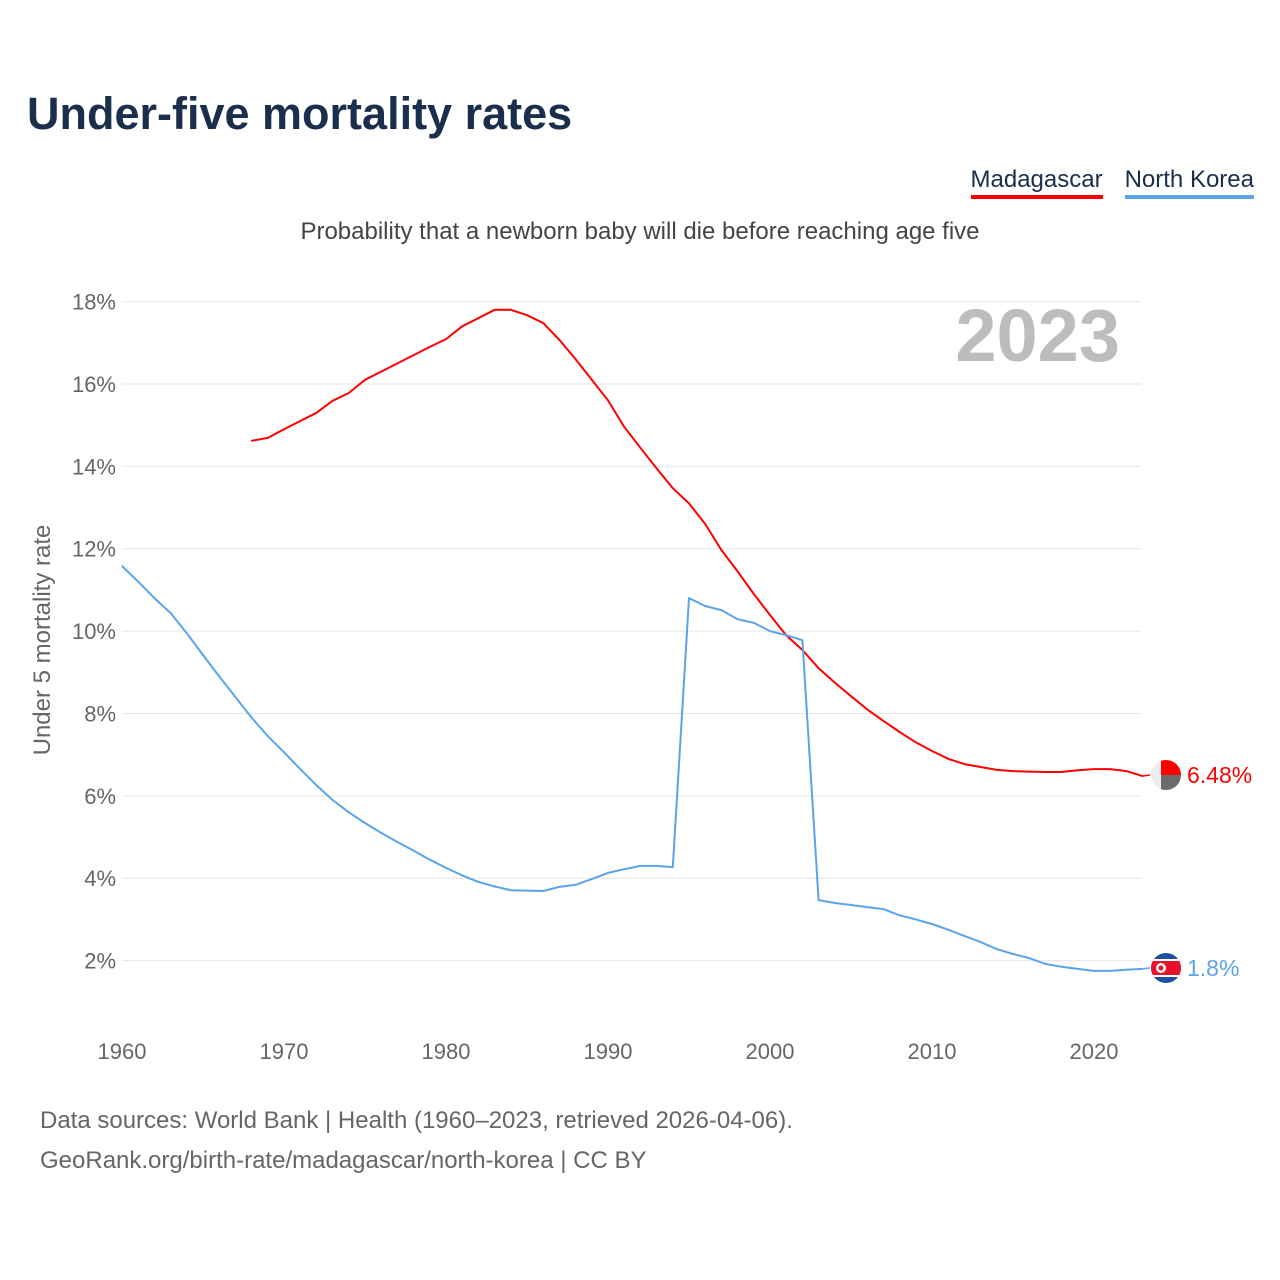 This screenshot has width=1280, height=1280. What do you see at coordinates (1219, 775) in the screenshot?
I see `end-value-label: 6.48%` at bounding box center [1219, 775].